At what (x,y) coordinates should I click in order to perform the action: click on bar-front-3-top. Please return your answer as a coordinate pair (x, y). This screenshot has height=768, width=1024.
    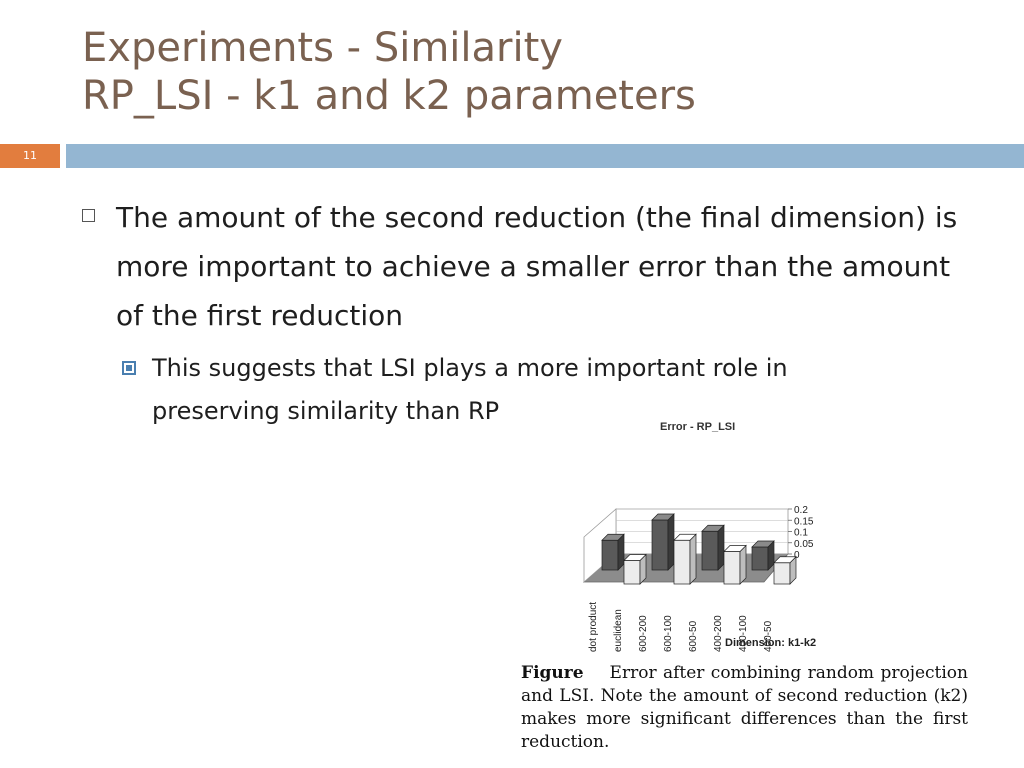
    Looking at the image, I should click on (685, 537).